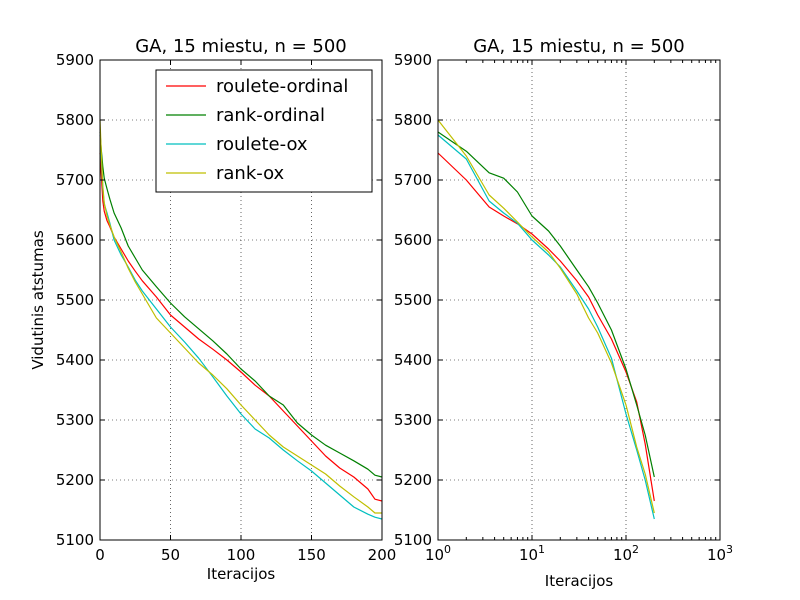  I want to click on right-plot-y-tick-label: 5900, so click(413, 60).